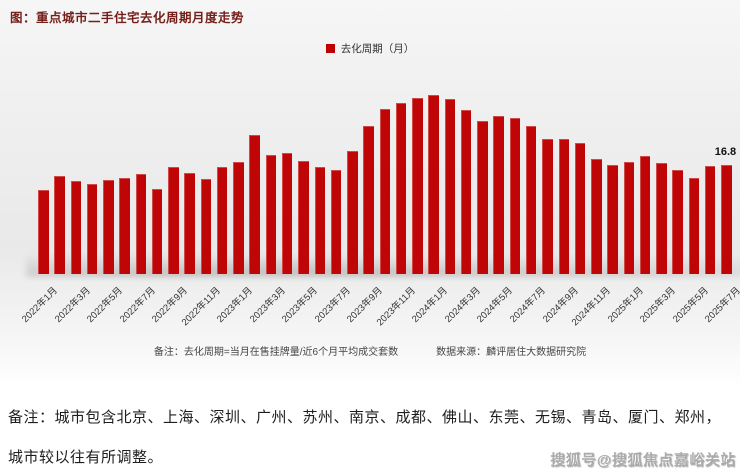 The height and width of the screenshot is (476, 740). What do you see at coordinates (352, 212) in the screenshot?
I see `bar-2023年8月` at bounding box center [352, 212].